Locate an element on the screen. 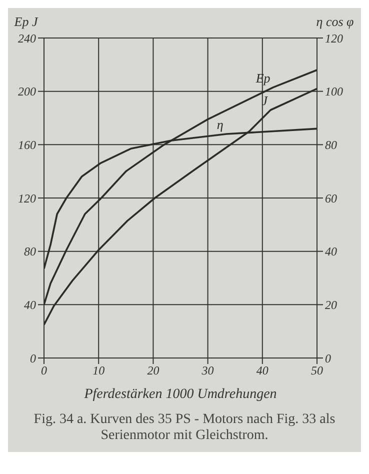 This screenshot has width=369, height=474. y2-tick-label: 120 is located at coordinates (334, 38).